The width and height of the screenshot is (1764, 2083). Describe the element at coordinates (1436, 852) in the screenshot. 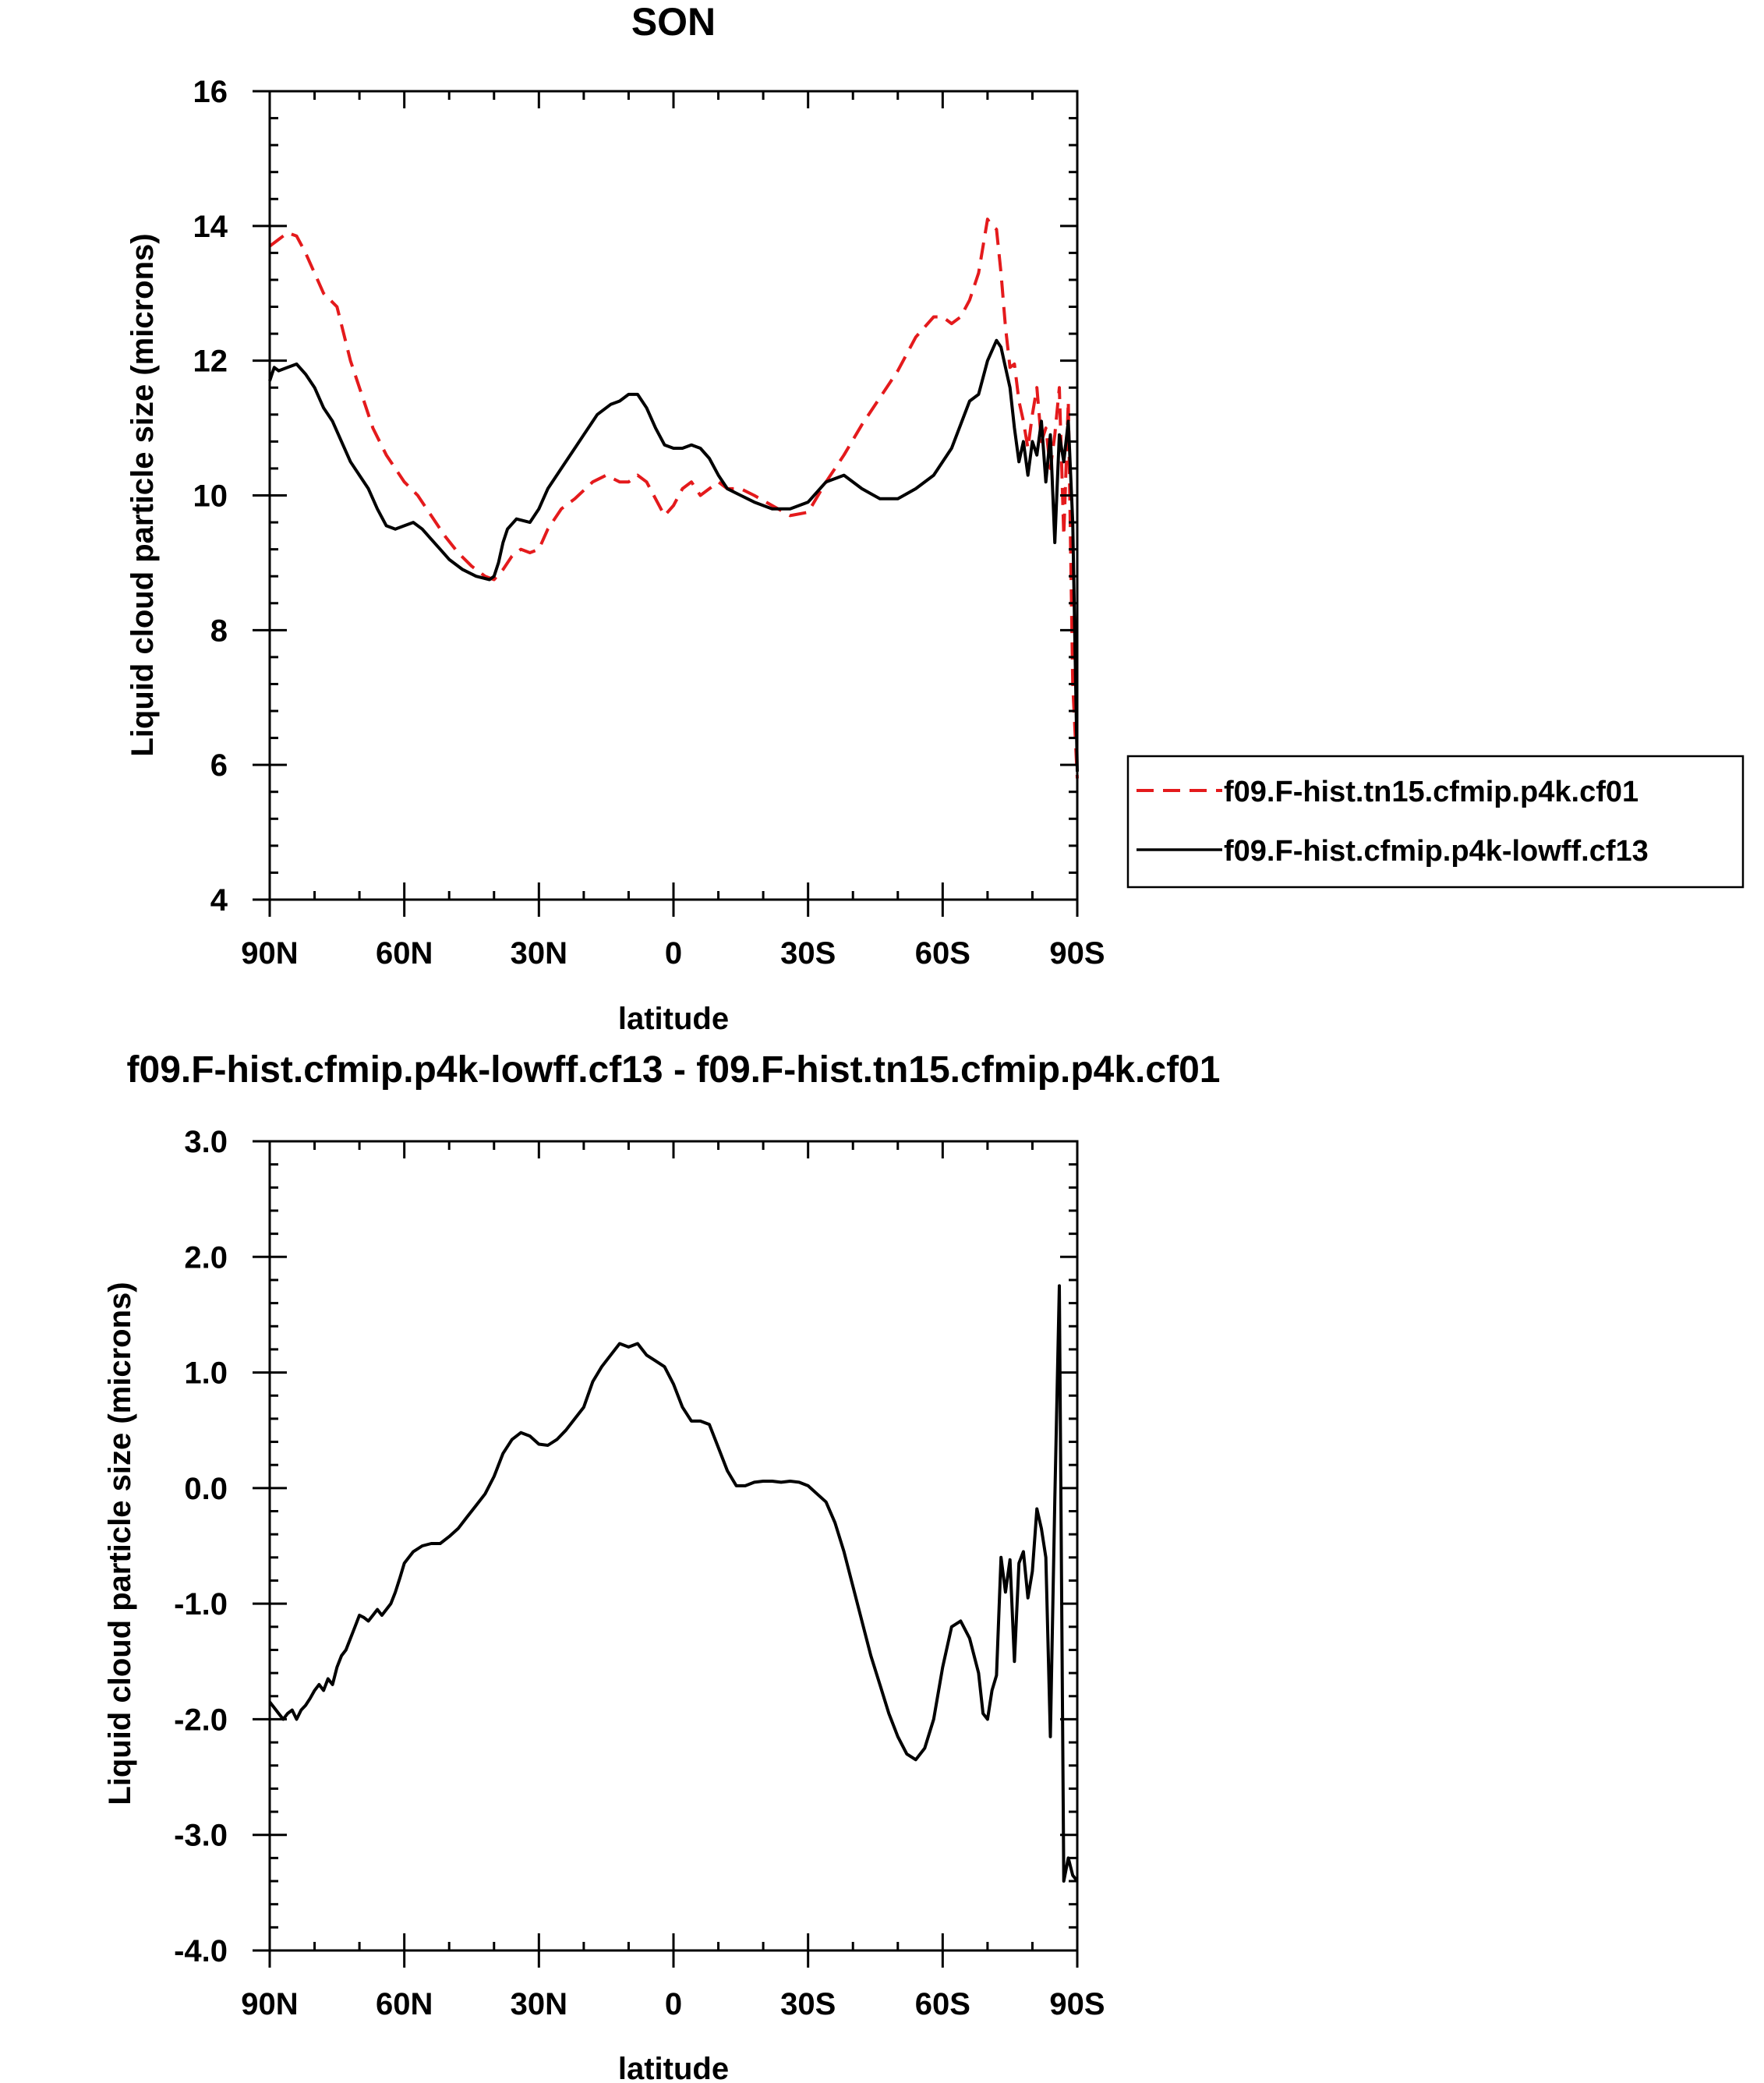

I see `legend-label-cf13: f09.F-hist.cfmip.p4k-lowff.cf13` at that location.